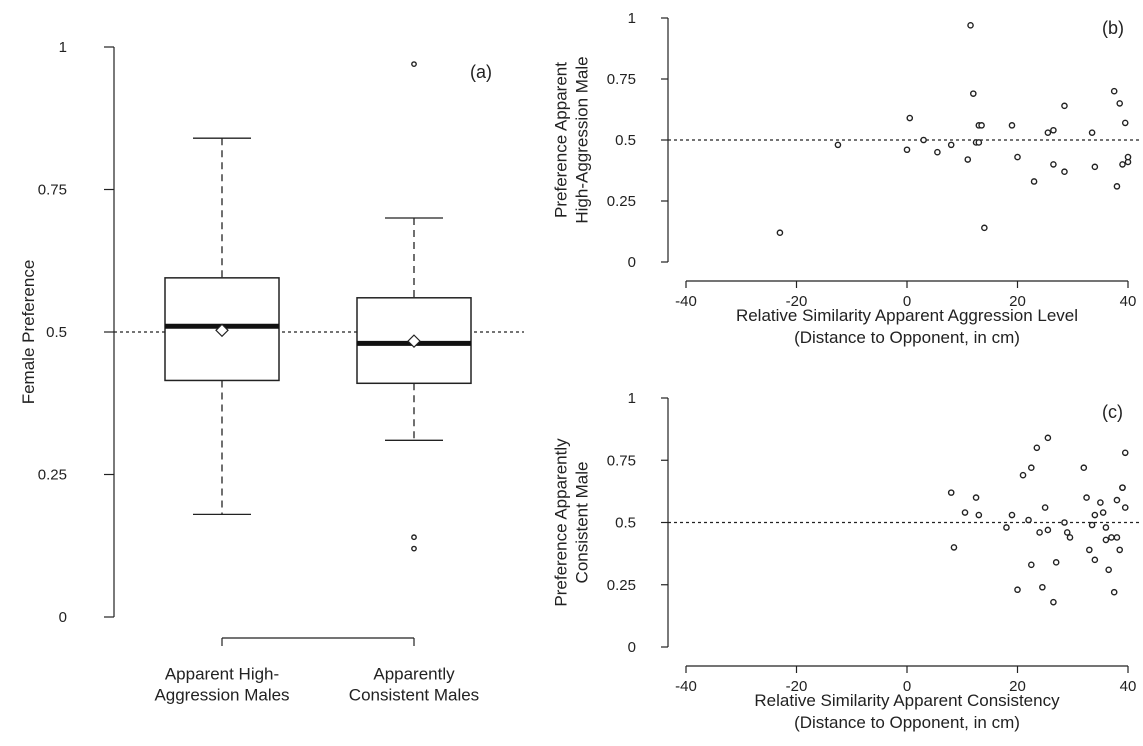 This screenshot has height=746, width=1143. What do you see at coordinates (621, 201) in the screenshot?
I see `b-y-tick-label: 0.25` at bounding box center [621, 201].